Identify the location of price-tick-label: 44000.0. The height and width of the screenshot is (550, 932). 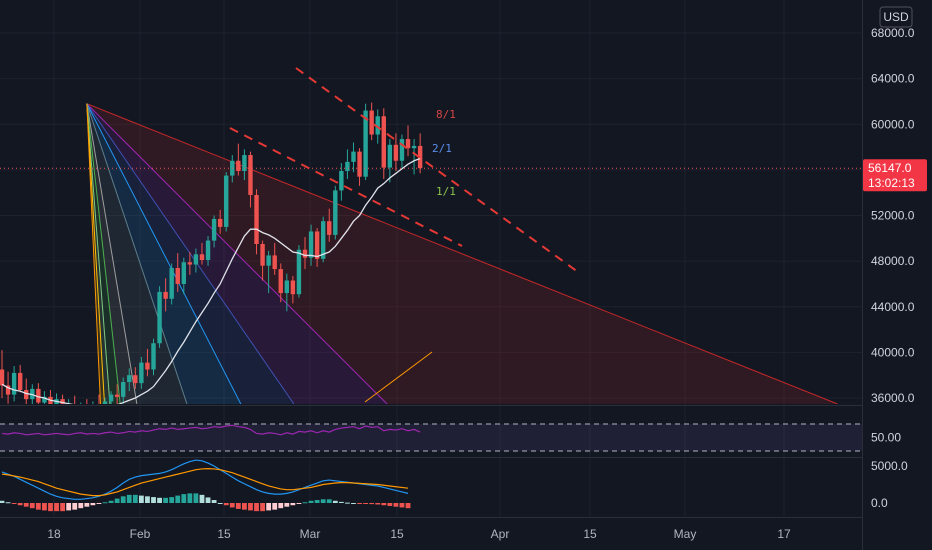
(893, 307).